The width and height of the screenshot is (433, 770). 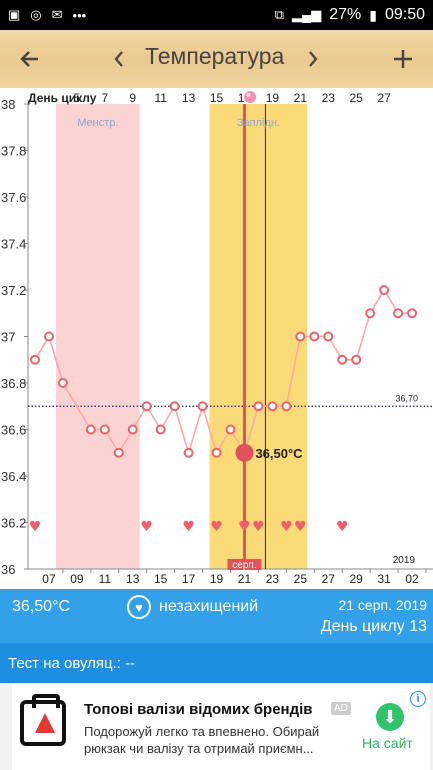 I want to click on gmail-icon: ✉, so click(x=57, y=14).